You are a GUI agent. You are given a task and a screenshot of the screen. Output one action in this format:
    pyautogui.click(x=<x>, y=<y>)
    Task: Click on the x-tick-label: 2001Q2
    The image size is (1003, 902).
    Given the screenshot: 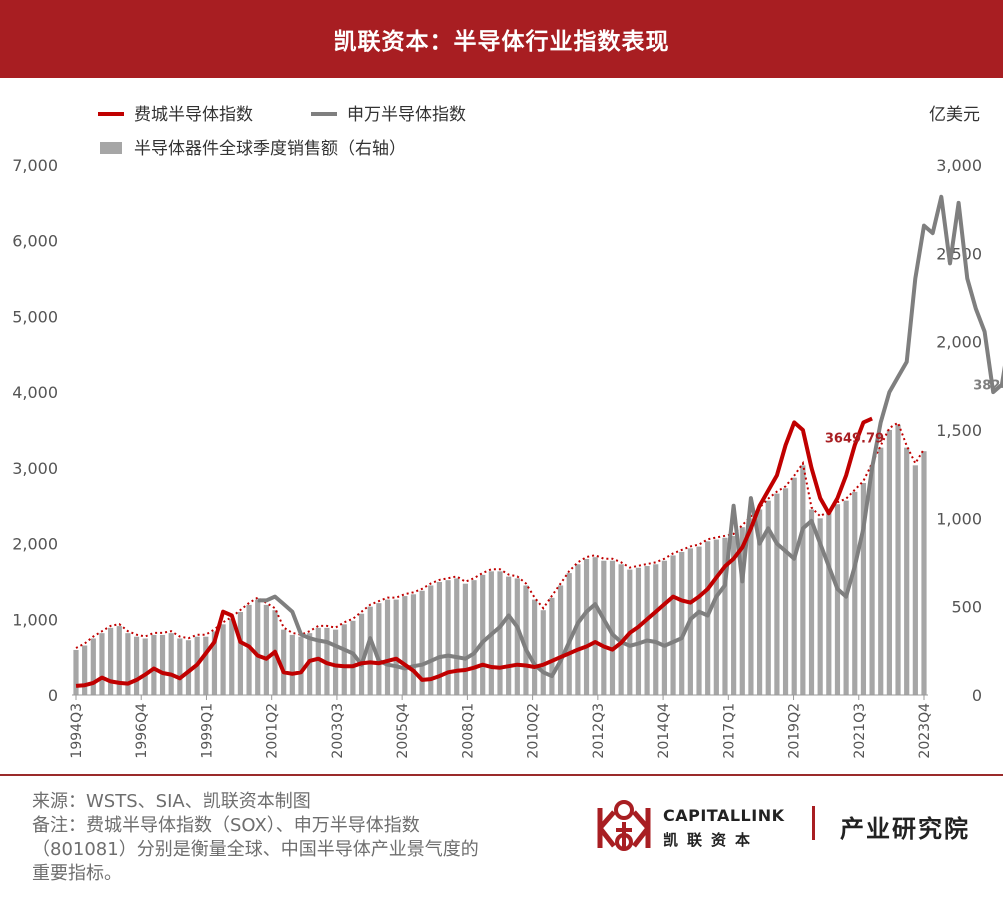 What is the action you would take?
    pyautogui.click(x=273, y=731)
    